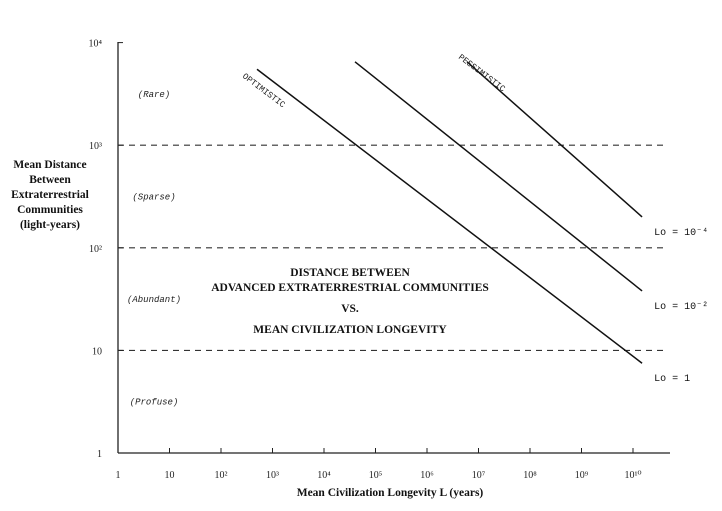 The image size is (722, 511). What do you see at coordinates (272, 475) in the screenshot?
I see `x-tick-label: 10³` at bounding box center [272, 475].